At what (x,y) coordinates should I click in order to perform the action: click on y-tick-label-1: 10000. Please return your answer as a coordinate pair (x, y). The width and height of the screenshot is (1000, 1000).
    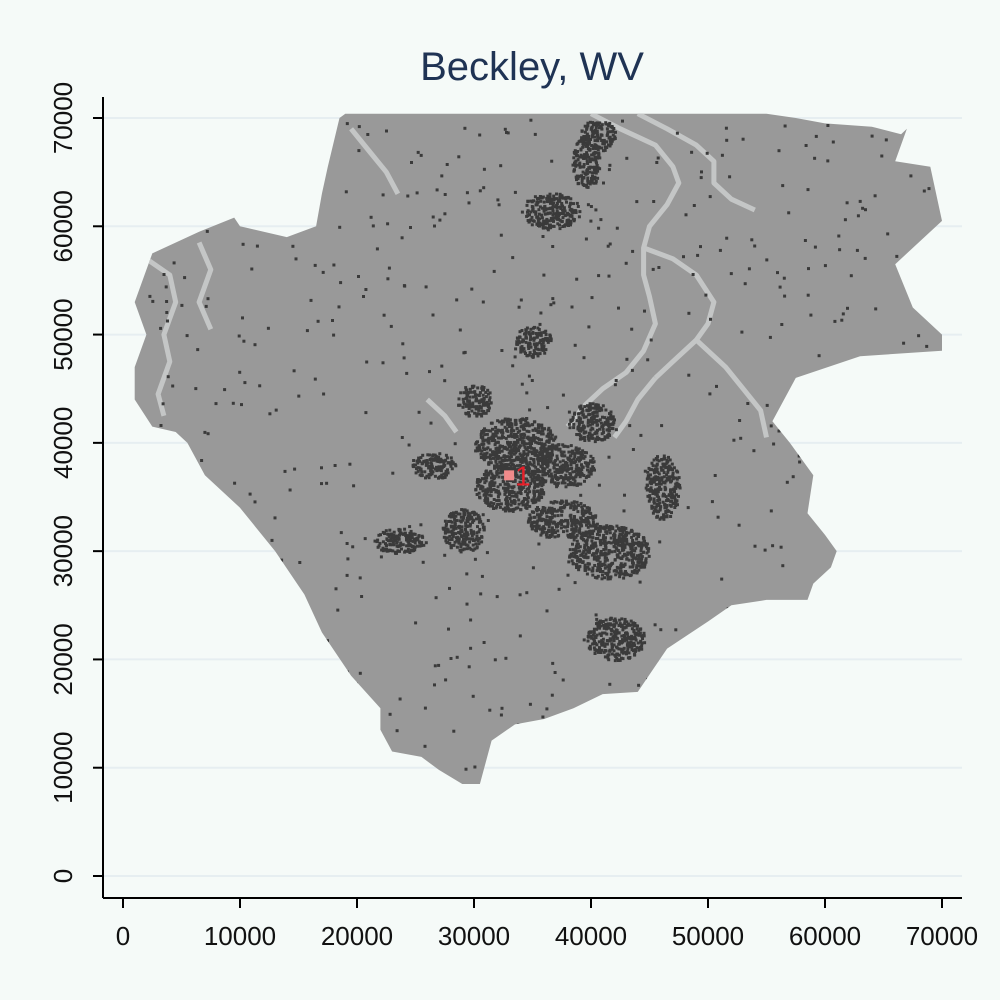
    Looking at the image, I should click on (63, 768).